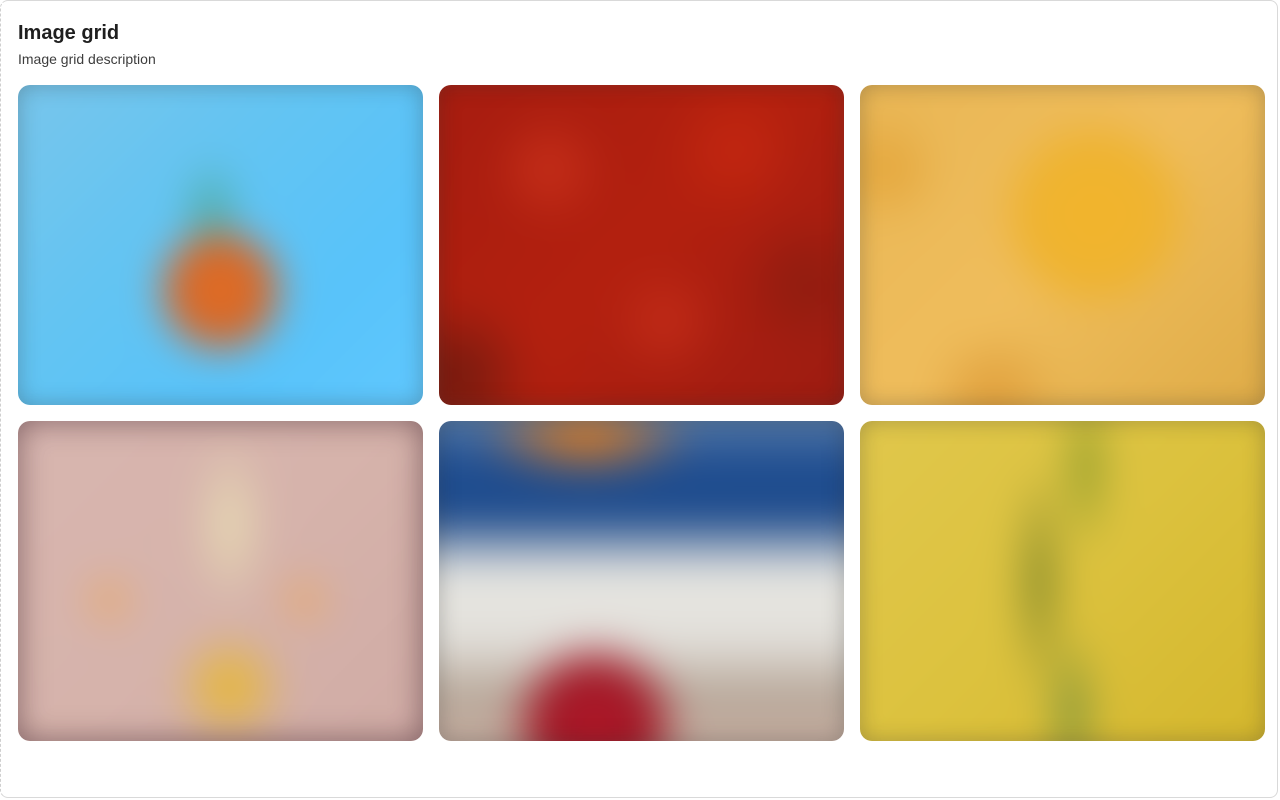 This screenshot has height=800, width=1280. I want to click on image-red-texture, so click(641, 245).